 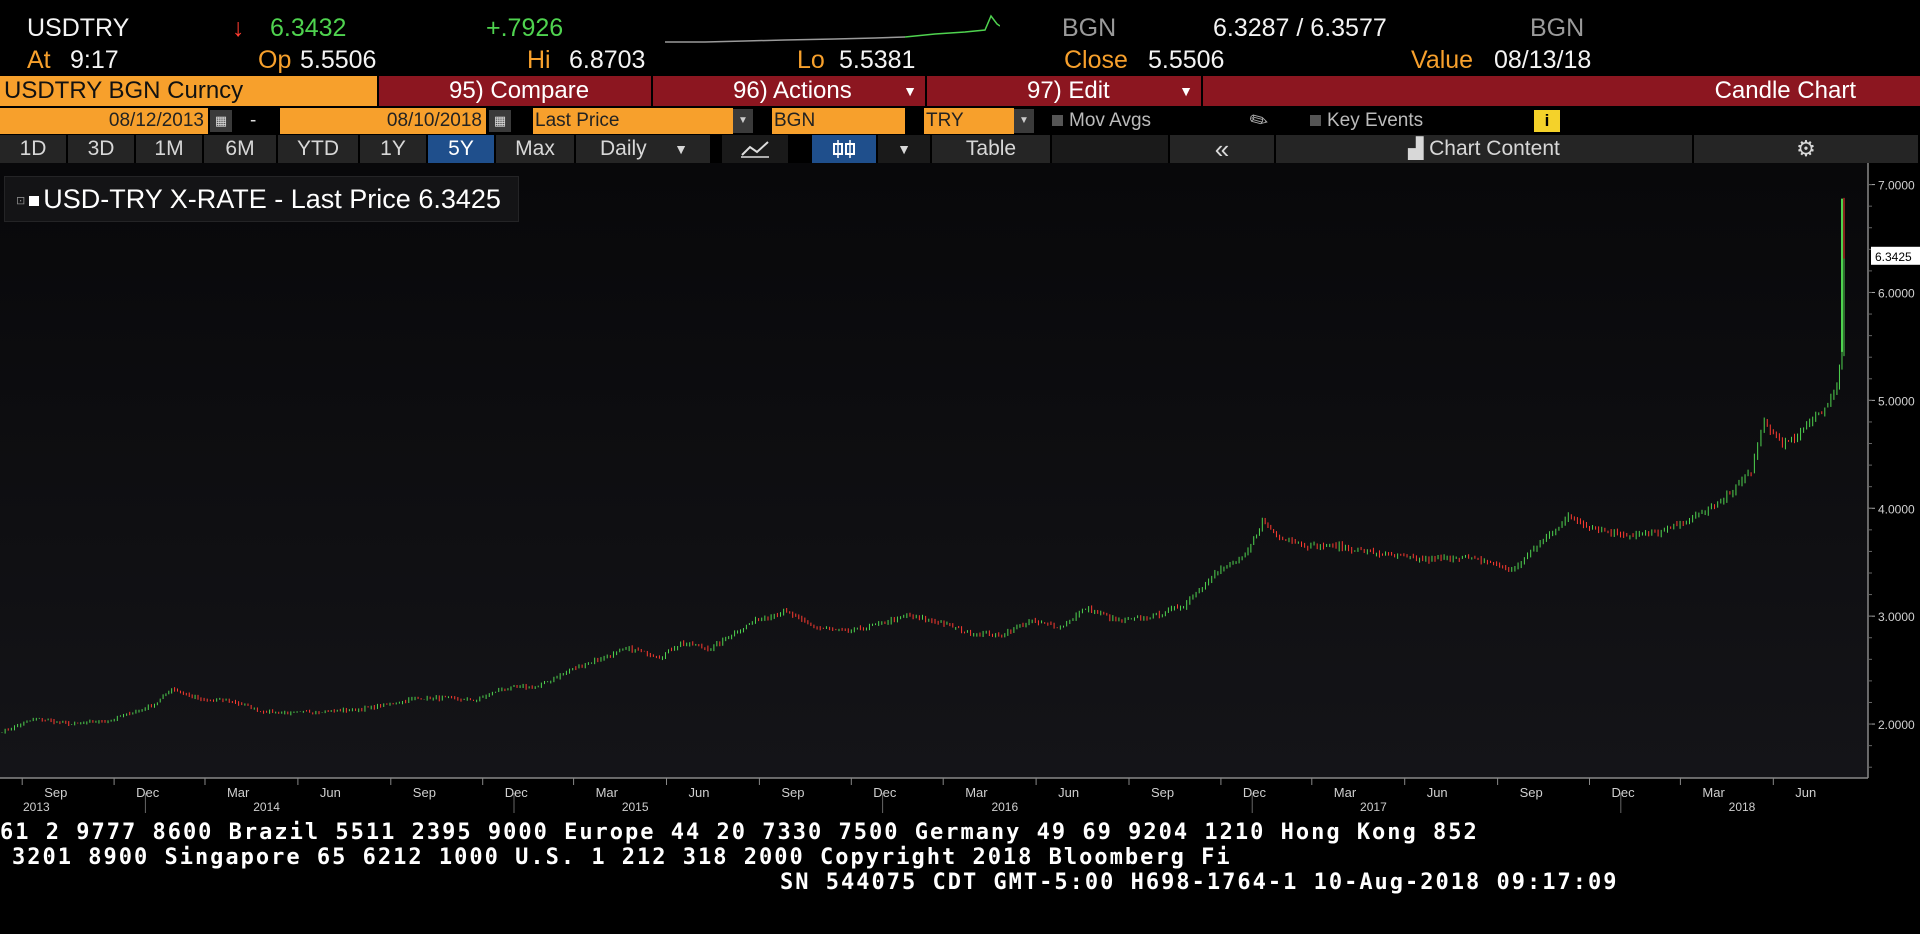 I want to click on range-5y-button: 5Y, so click(x=462, y=149).